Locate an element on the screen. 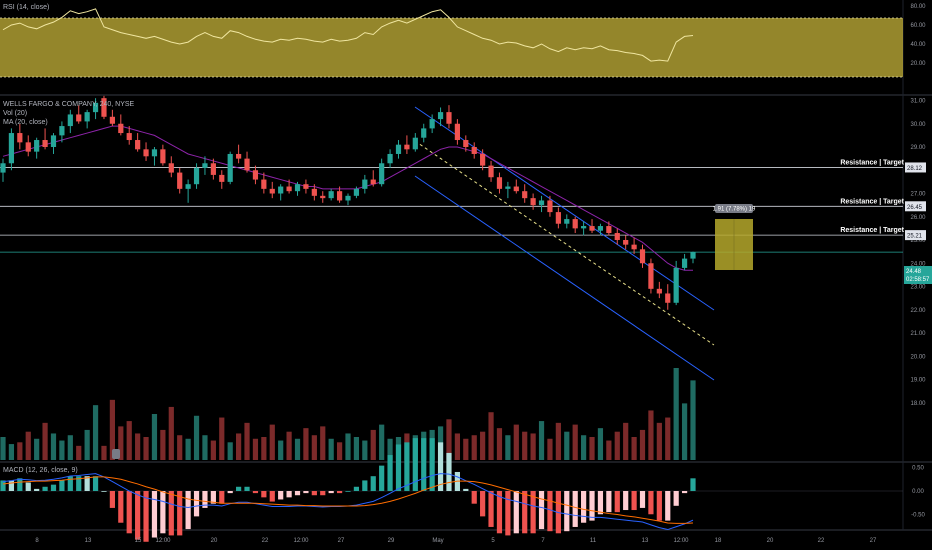 The width and height of the screenshot is (932, 550). time-tick: 22 is located at coordinates (821, 541).